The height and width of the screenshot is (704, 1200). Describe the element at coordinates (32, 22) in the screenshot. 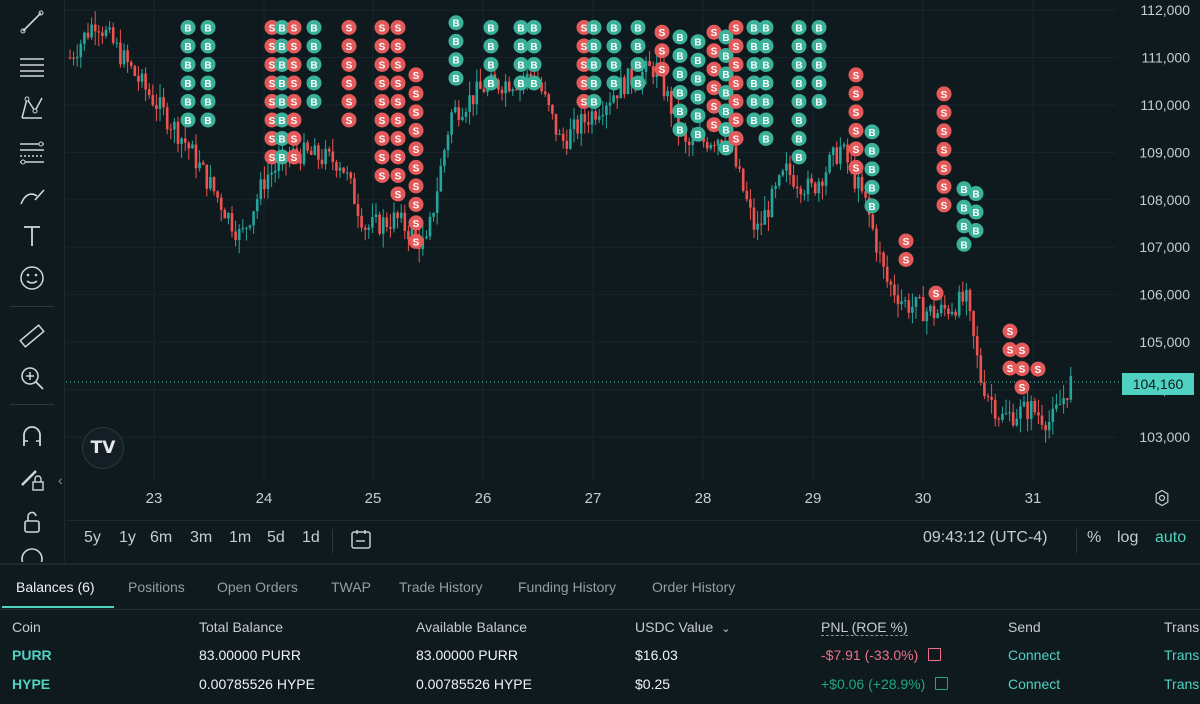

I see `trend-line-icon` at that location.